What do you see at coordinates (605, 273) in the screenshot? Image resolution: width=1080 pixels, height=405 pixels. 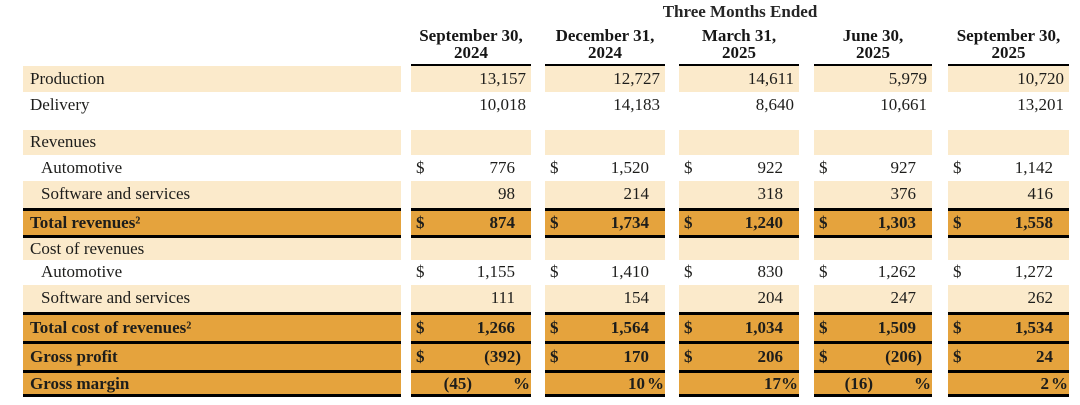 I see `cell-cost-automotive-col2: $1,410` at bounding box center [605, 273].